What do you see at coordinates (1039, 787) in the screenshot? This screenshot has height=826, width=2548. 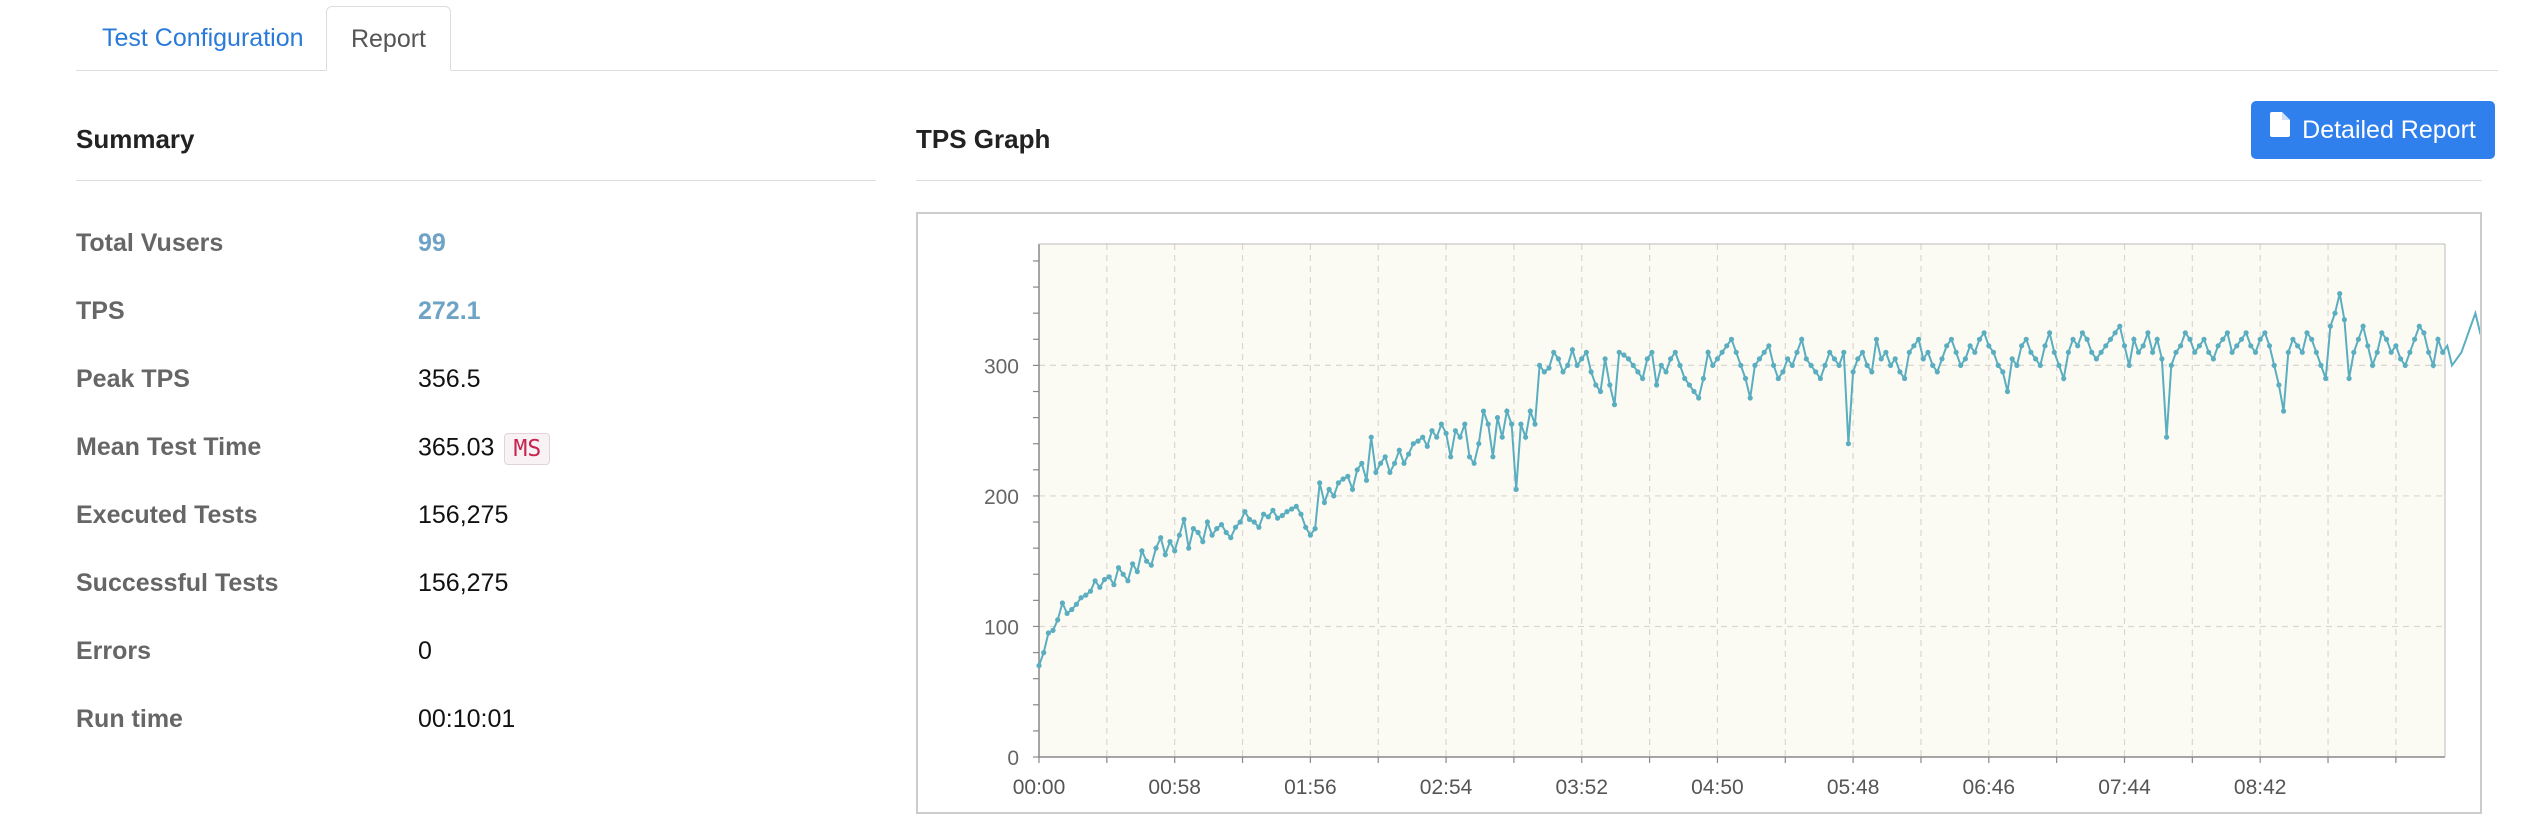 I see `x-tick-label: 00:00` at bounding box center [1039, 787].